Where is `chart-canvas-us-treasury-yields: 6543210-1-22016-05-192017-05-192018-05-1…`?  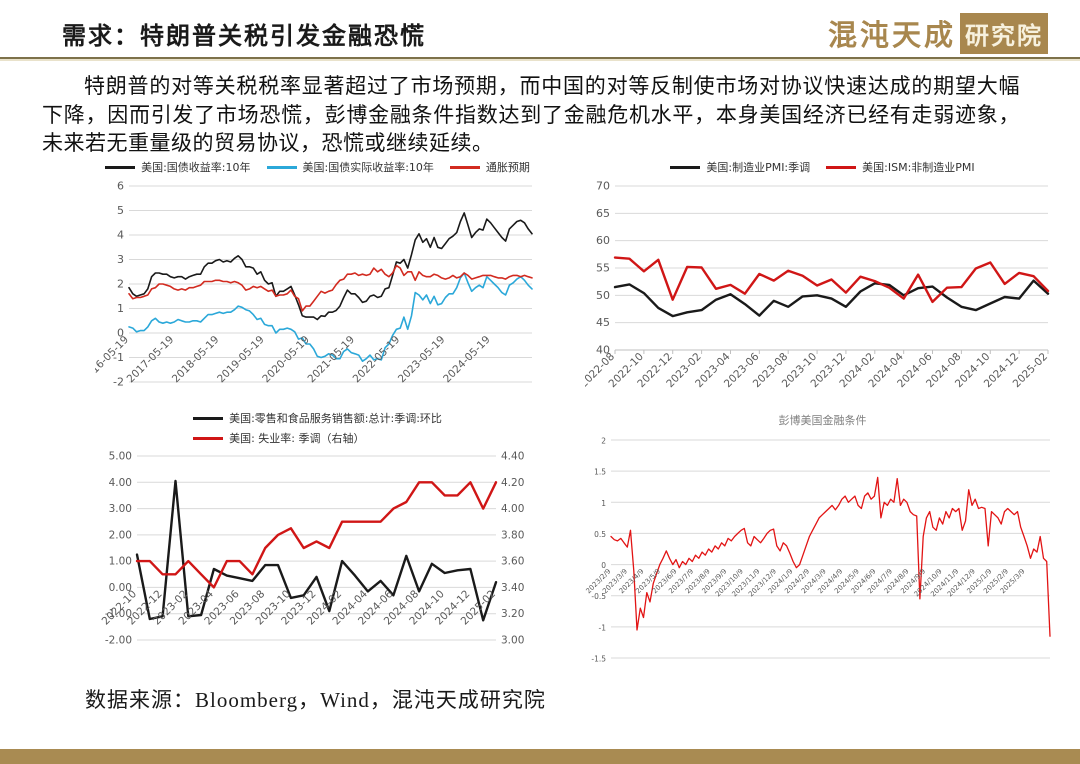 chart-canvas-us-treasury-yields: 6543210-1-22016-05-192017-05-192018-05-1… is located at coordinates (306, 284).